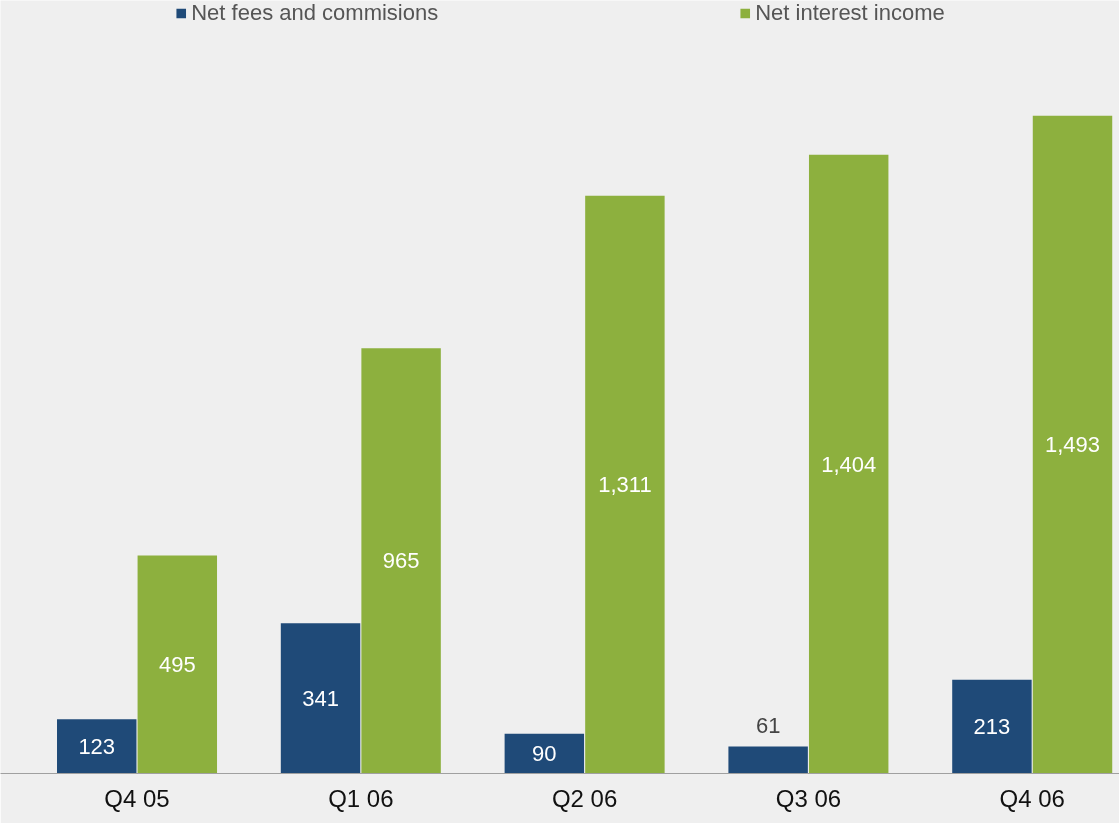 Image resolution: width=1119 pixels, height=823 pixels. Describe the element at coordinates (361, 798) in the screenshot. I see `x-tick-label: Q1 06` at that location.